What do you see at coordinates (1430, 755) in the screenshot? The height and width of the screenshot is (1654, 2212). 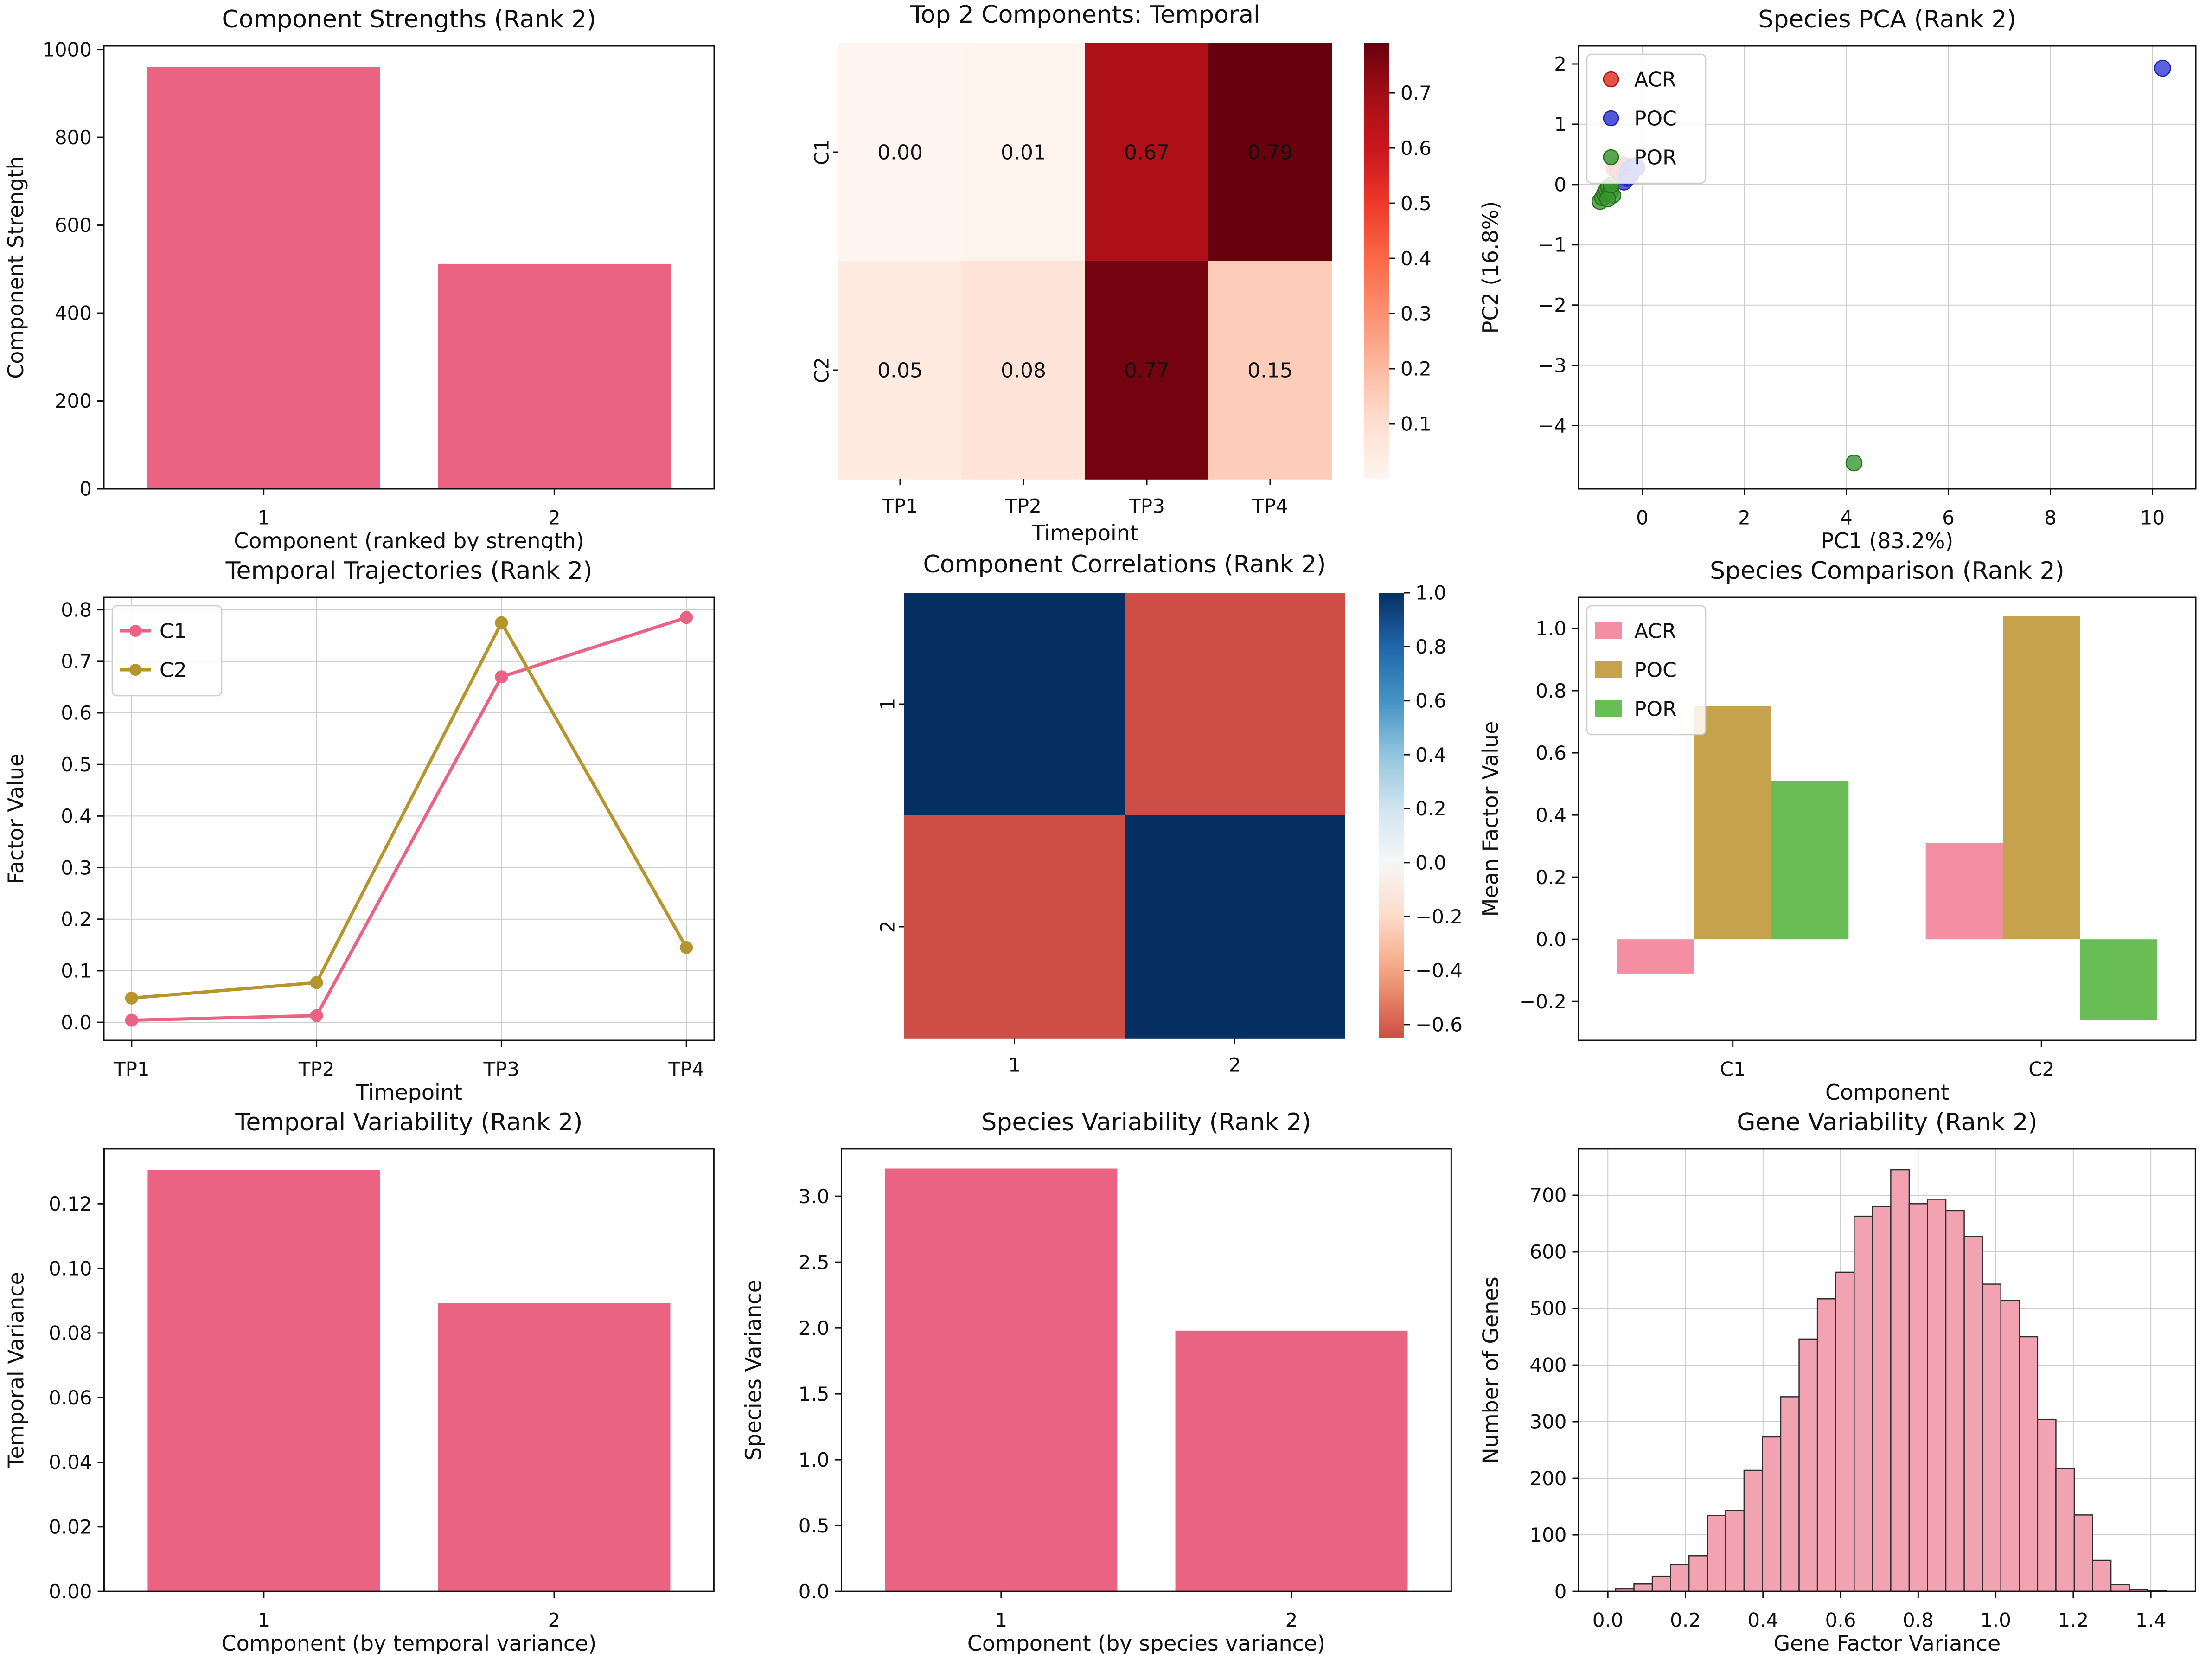 I see `colorbar-tick-label: 0.4` at bounding box center [1430, 755].